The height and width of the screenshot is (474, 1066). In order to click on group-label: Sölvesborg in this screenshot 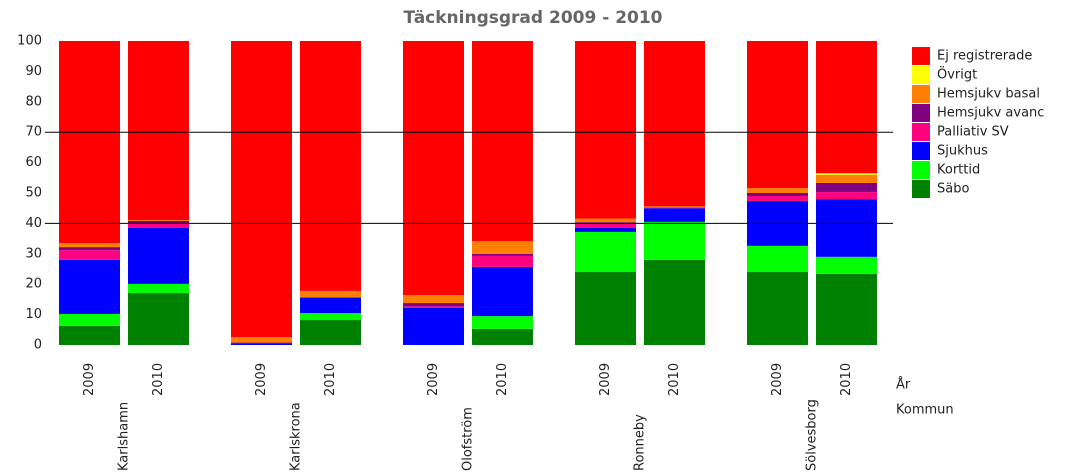, I will do `click(812, 435)`.